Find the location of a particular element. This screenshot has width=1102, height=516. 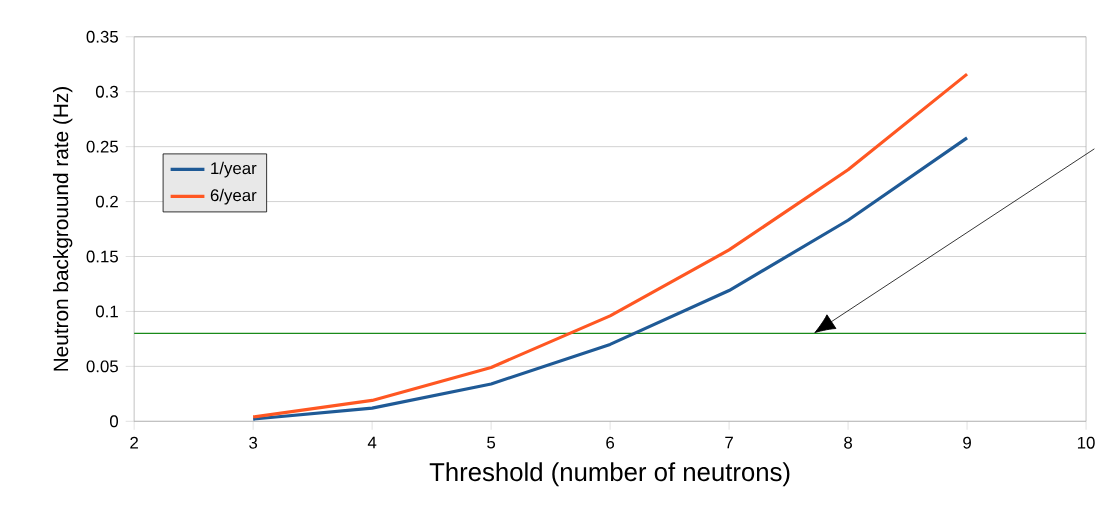

x-axis-title: Threshold (number of neutrons) is located at coordinates (609, 474).